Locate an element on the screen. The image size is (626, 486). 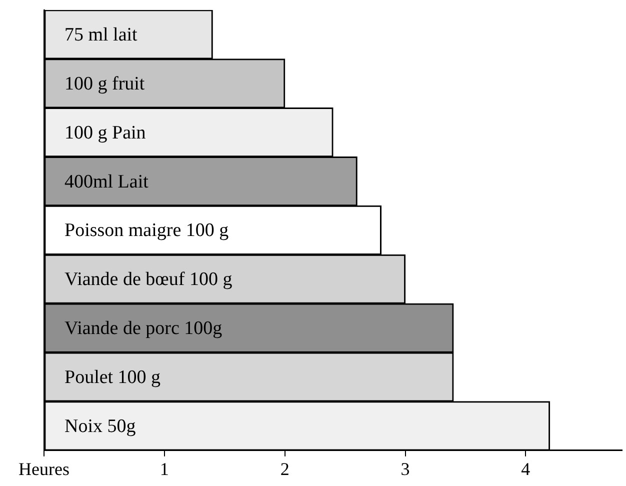
x-tick-label: Heures is located at coordinates (44, 468).